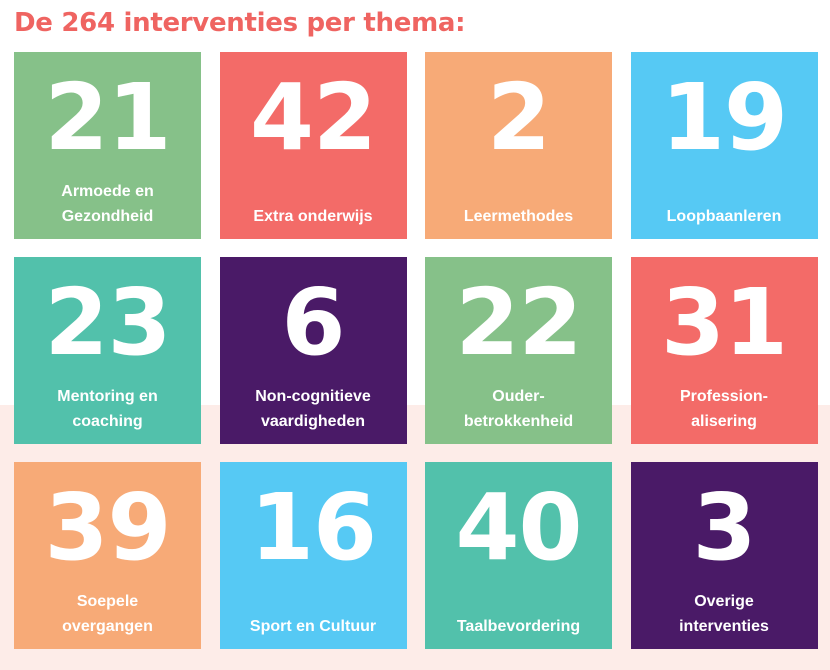 The height and width of the screenshot is (670, 830). I want to click on tile-count: 40, so click(518, 527).